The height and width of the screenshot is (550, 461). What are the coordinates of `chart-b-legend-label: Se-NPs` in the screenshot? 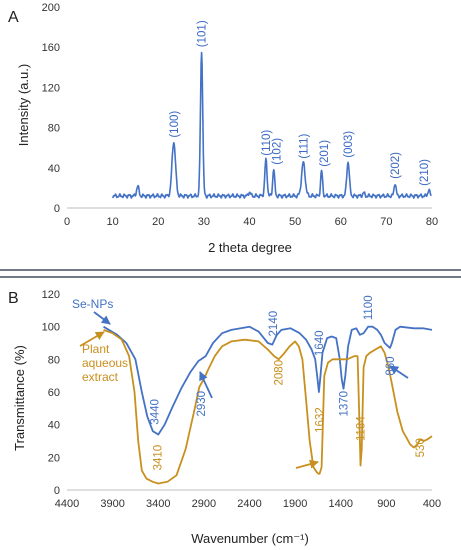 It's located at (92, 304).